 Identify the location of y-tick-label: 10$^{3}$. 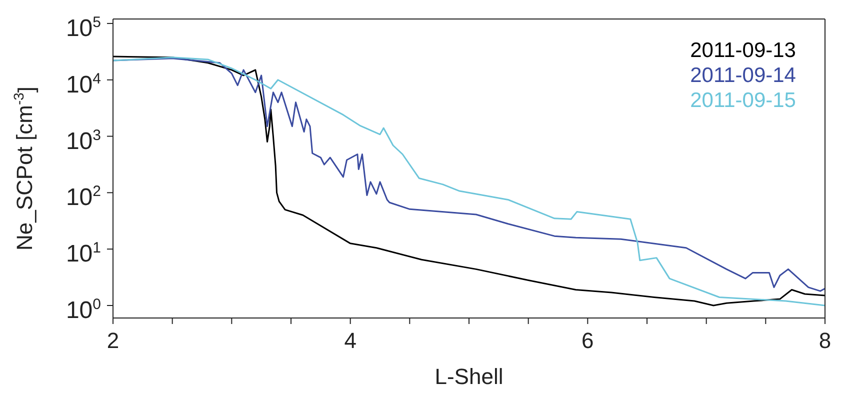
(83, 140).